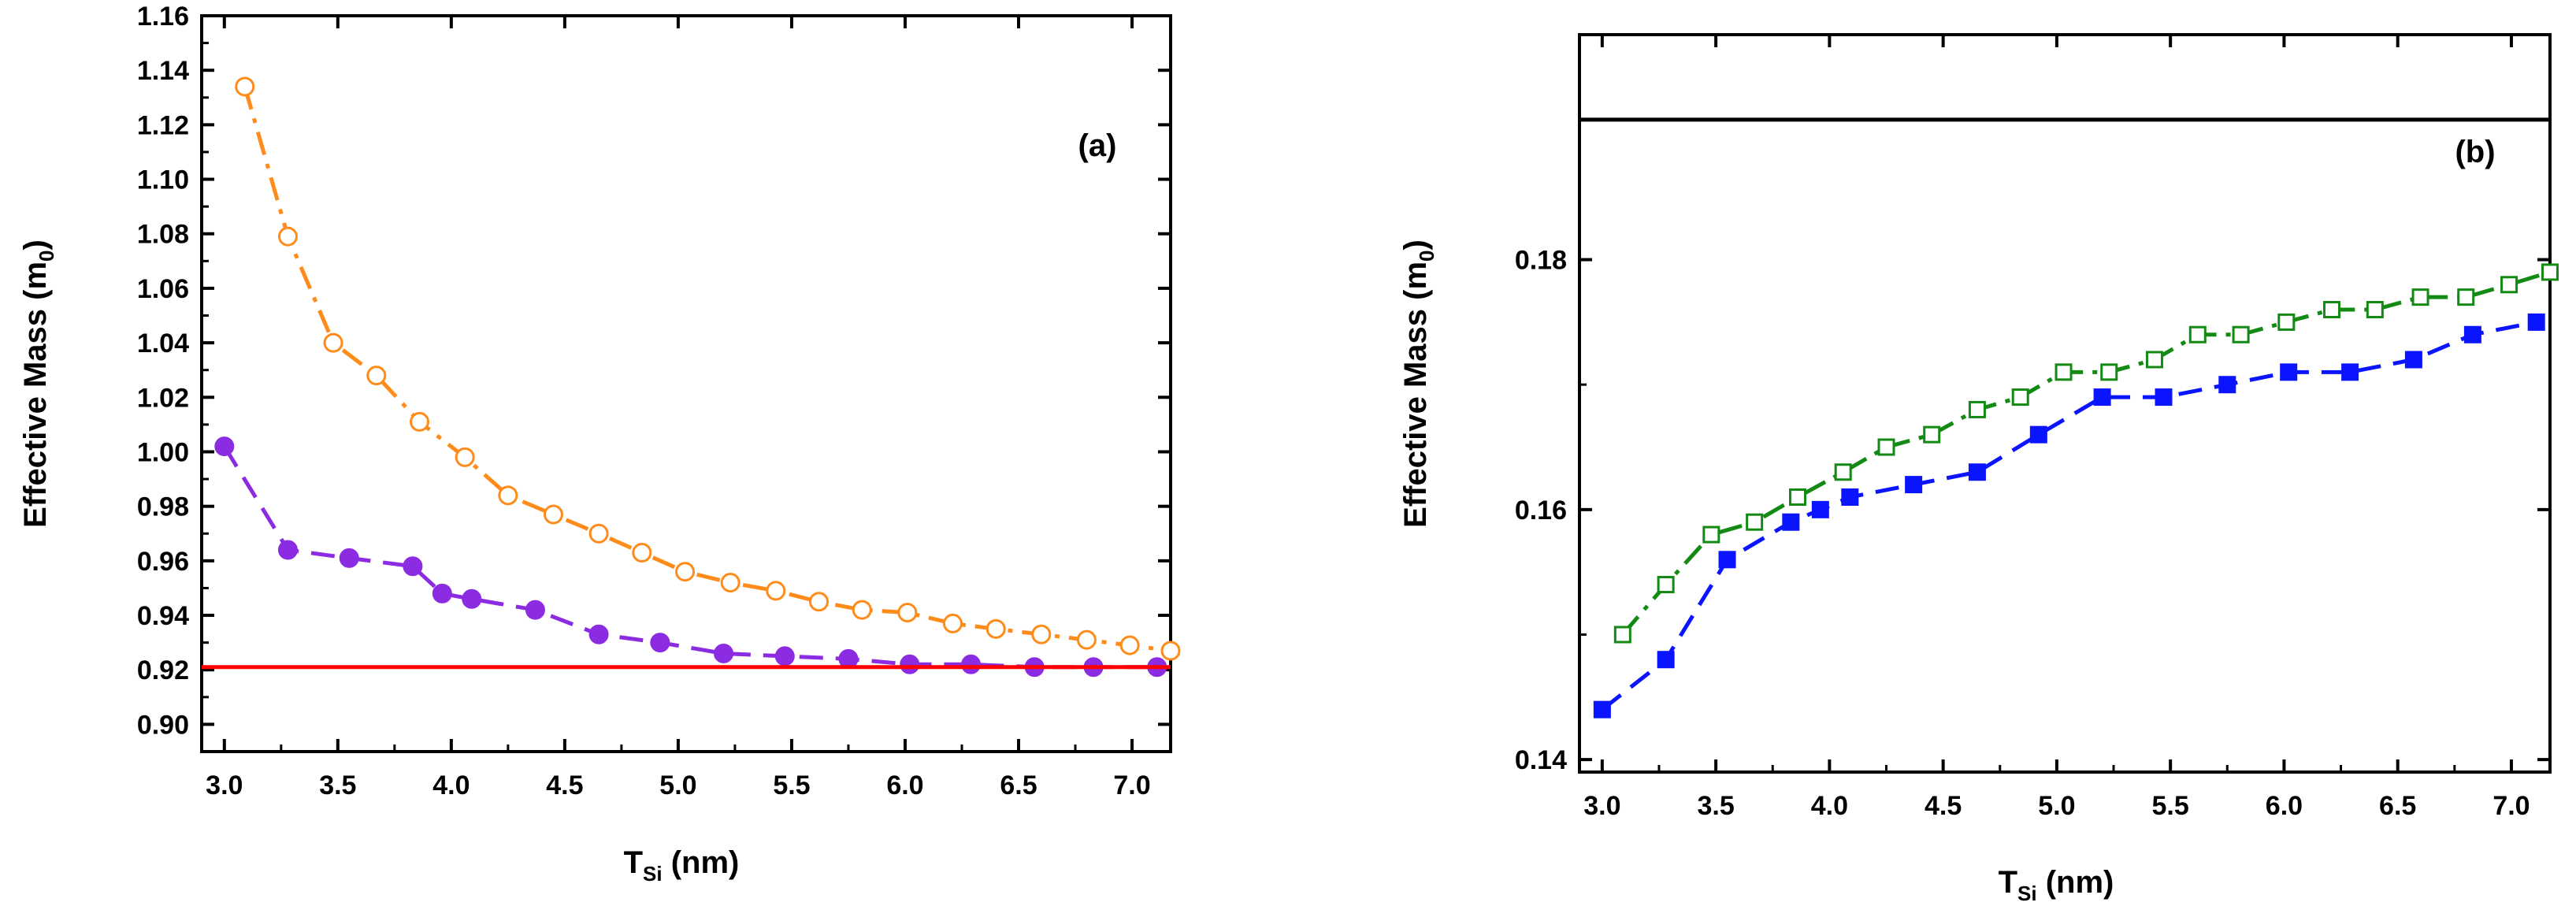  I want to click on y-tick-label: 1.12, so click(163, 125).